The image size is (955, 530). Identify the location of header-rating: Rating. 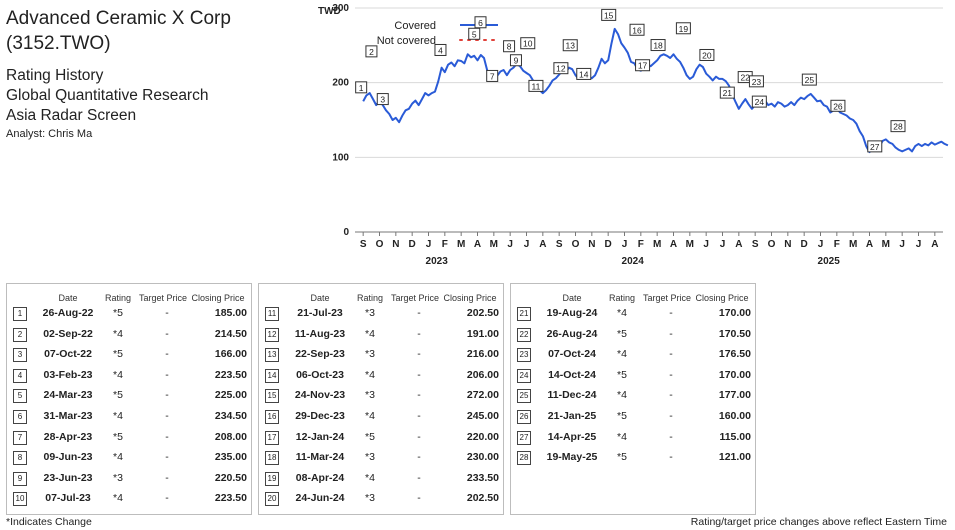
(621, 298).